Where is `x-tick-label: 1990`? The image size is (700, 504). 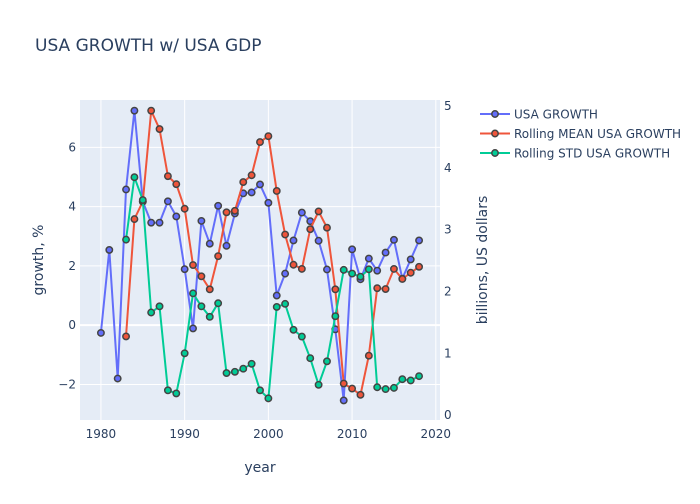
x-tick-label: 1990 is located at coordinates (184, 434).